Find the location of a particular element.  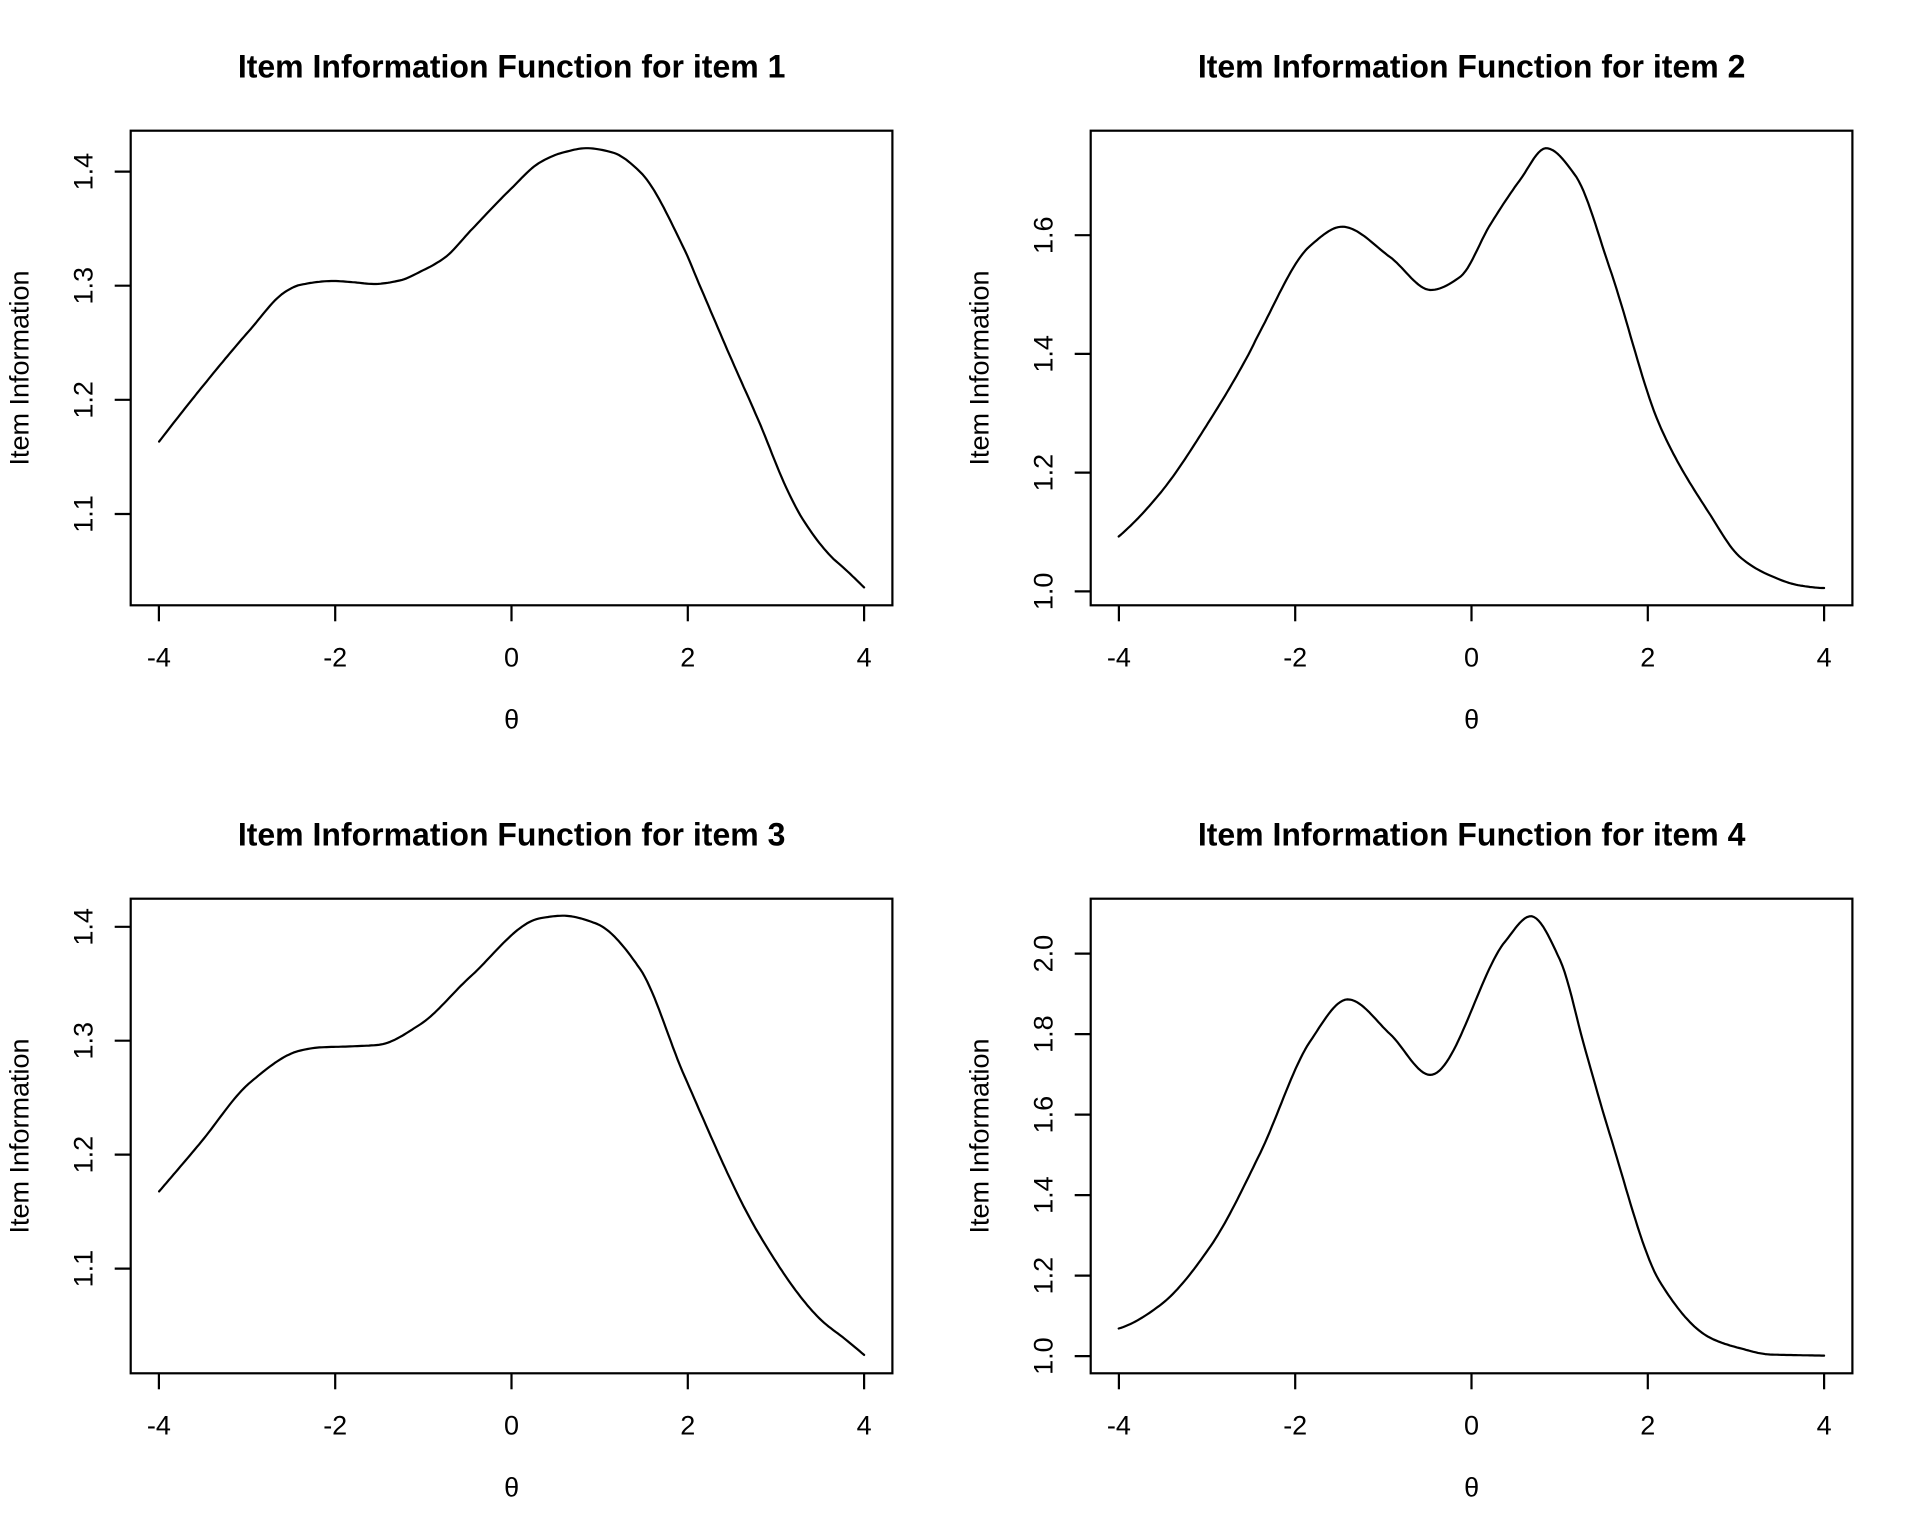

svg-text:Item Information Function for: Item Information Function for item 1 is located at coordinates (512, 67).